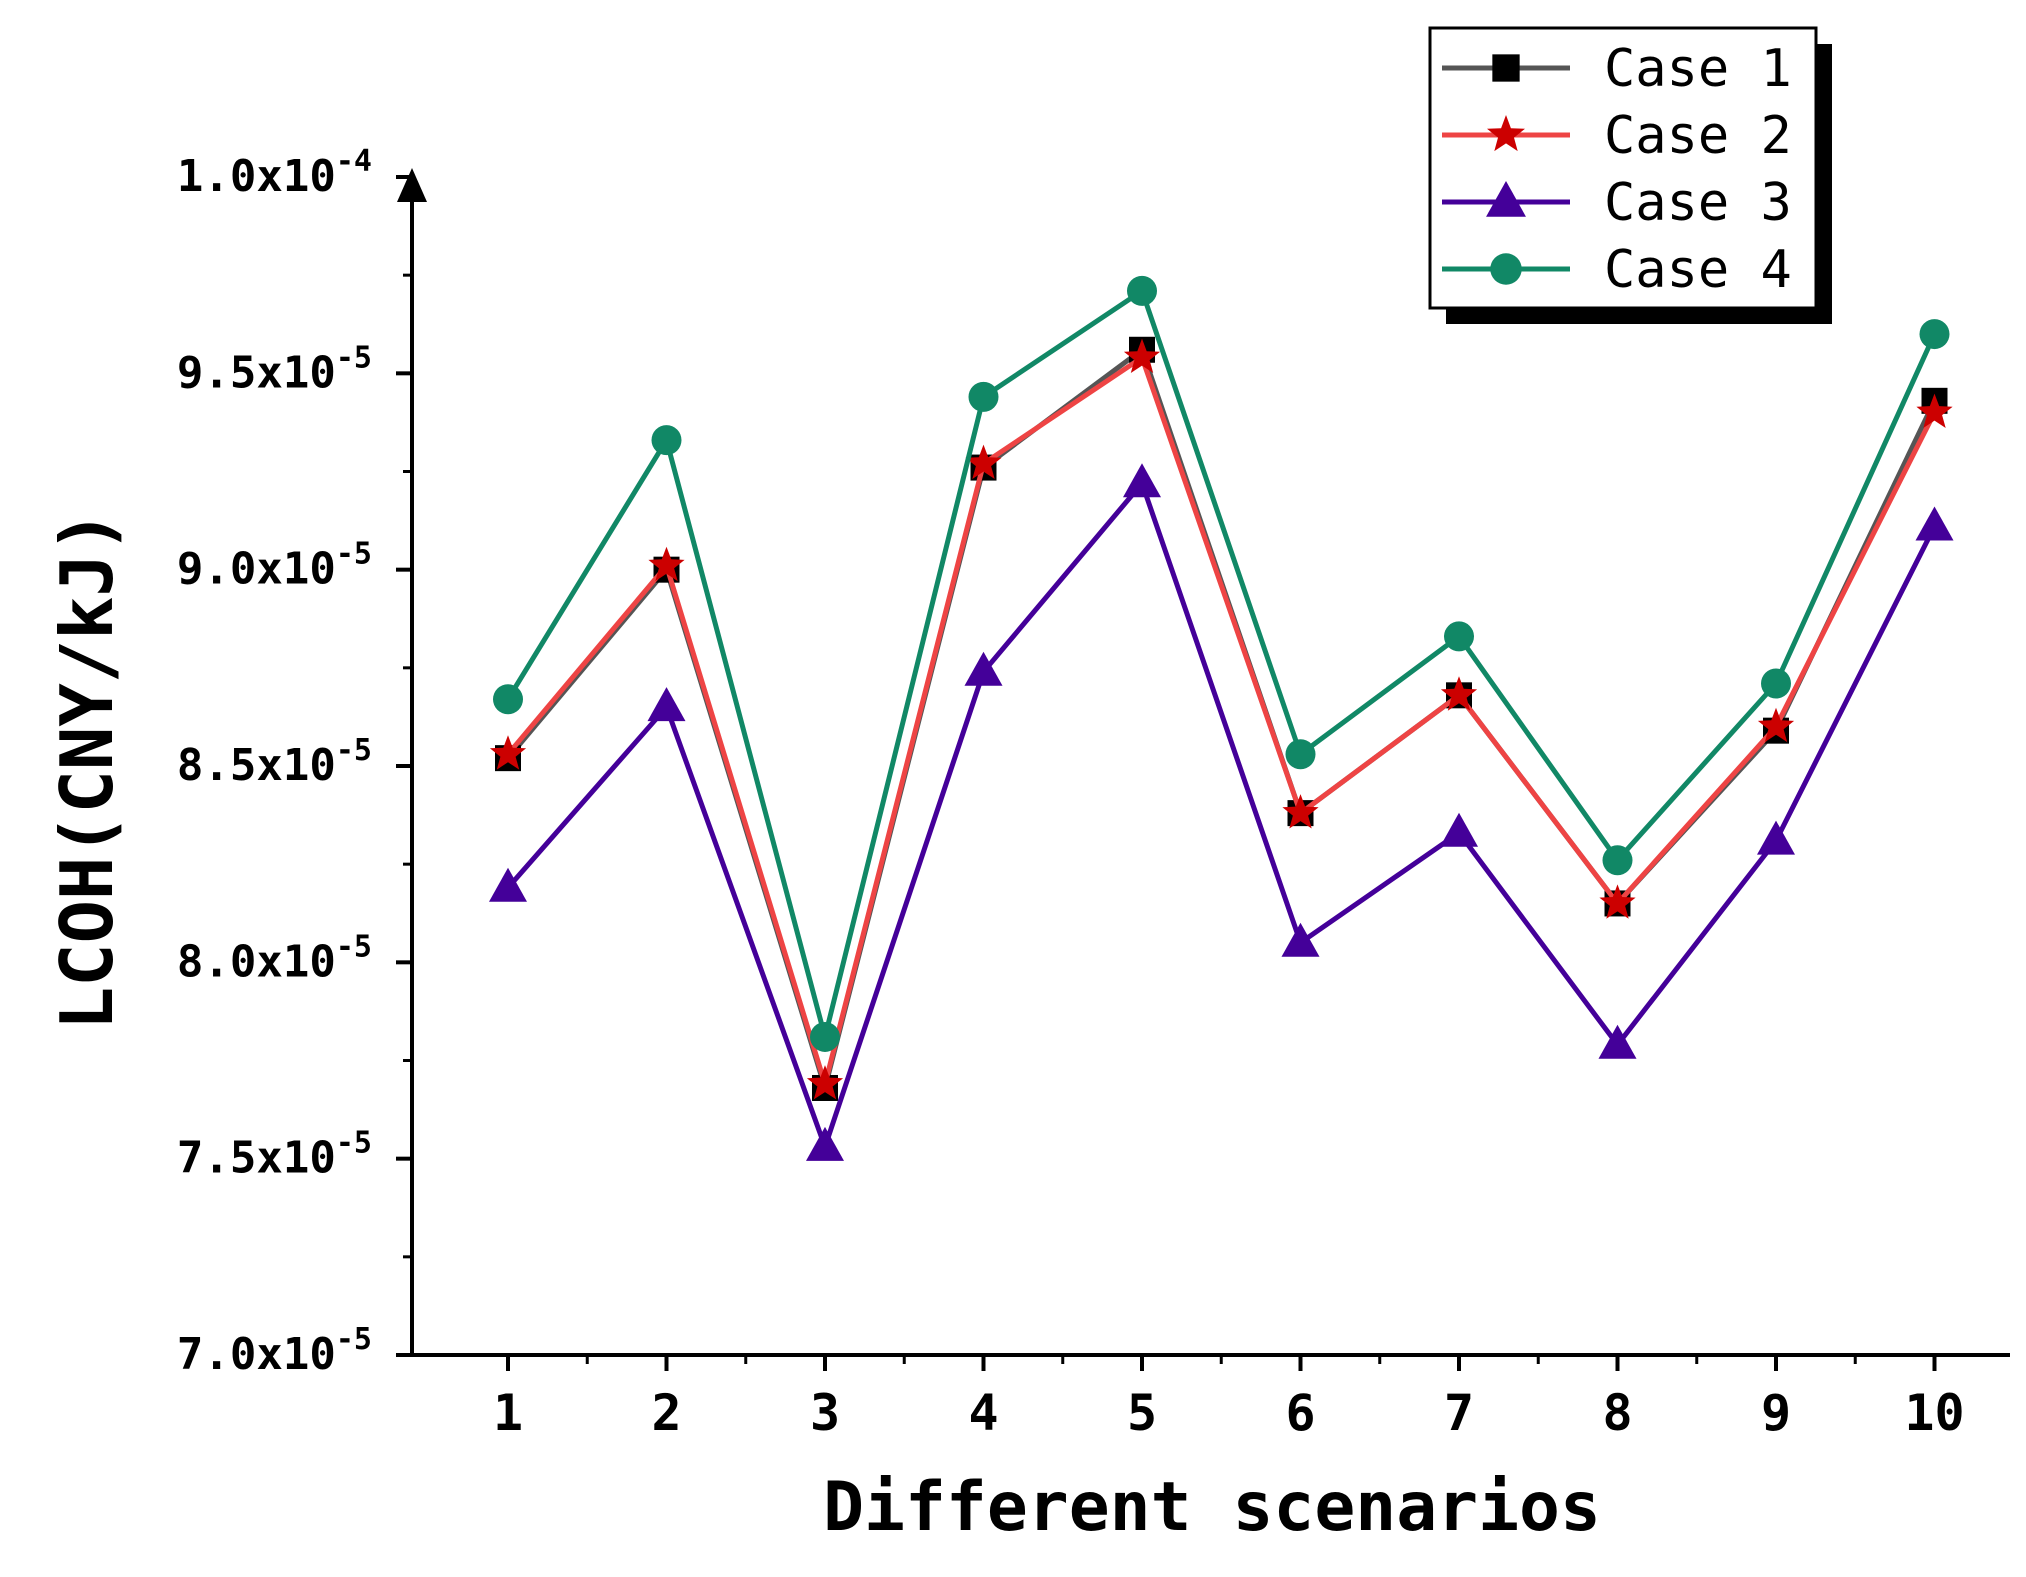 Image resolution: width=2026 pixels, height=1577 pixels. I want to click on x-tick-label: 8, so click(1617, 1413).